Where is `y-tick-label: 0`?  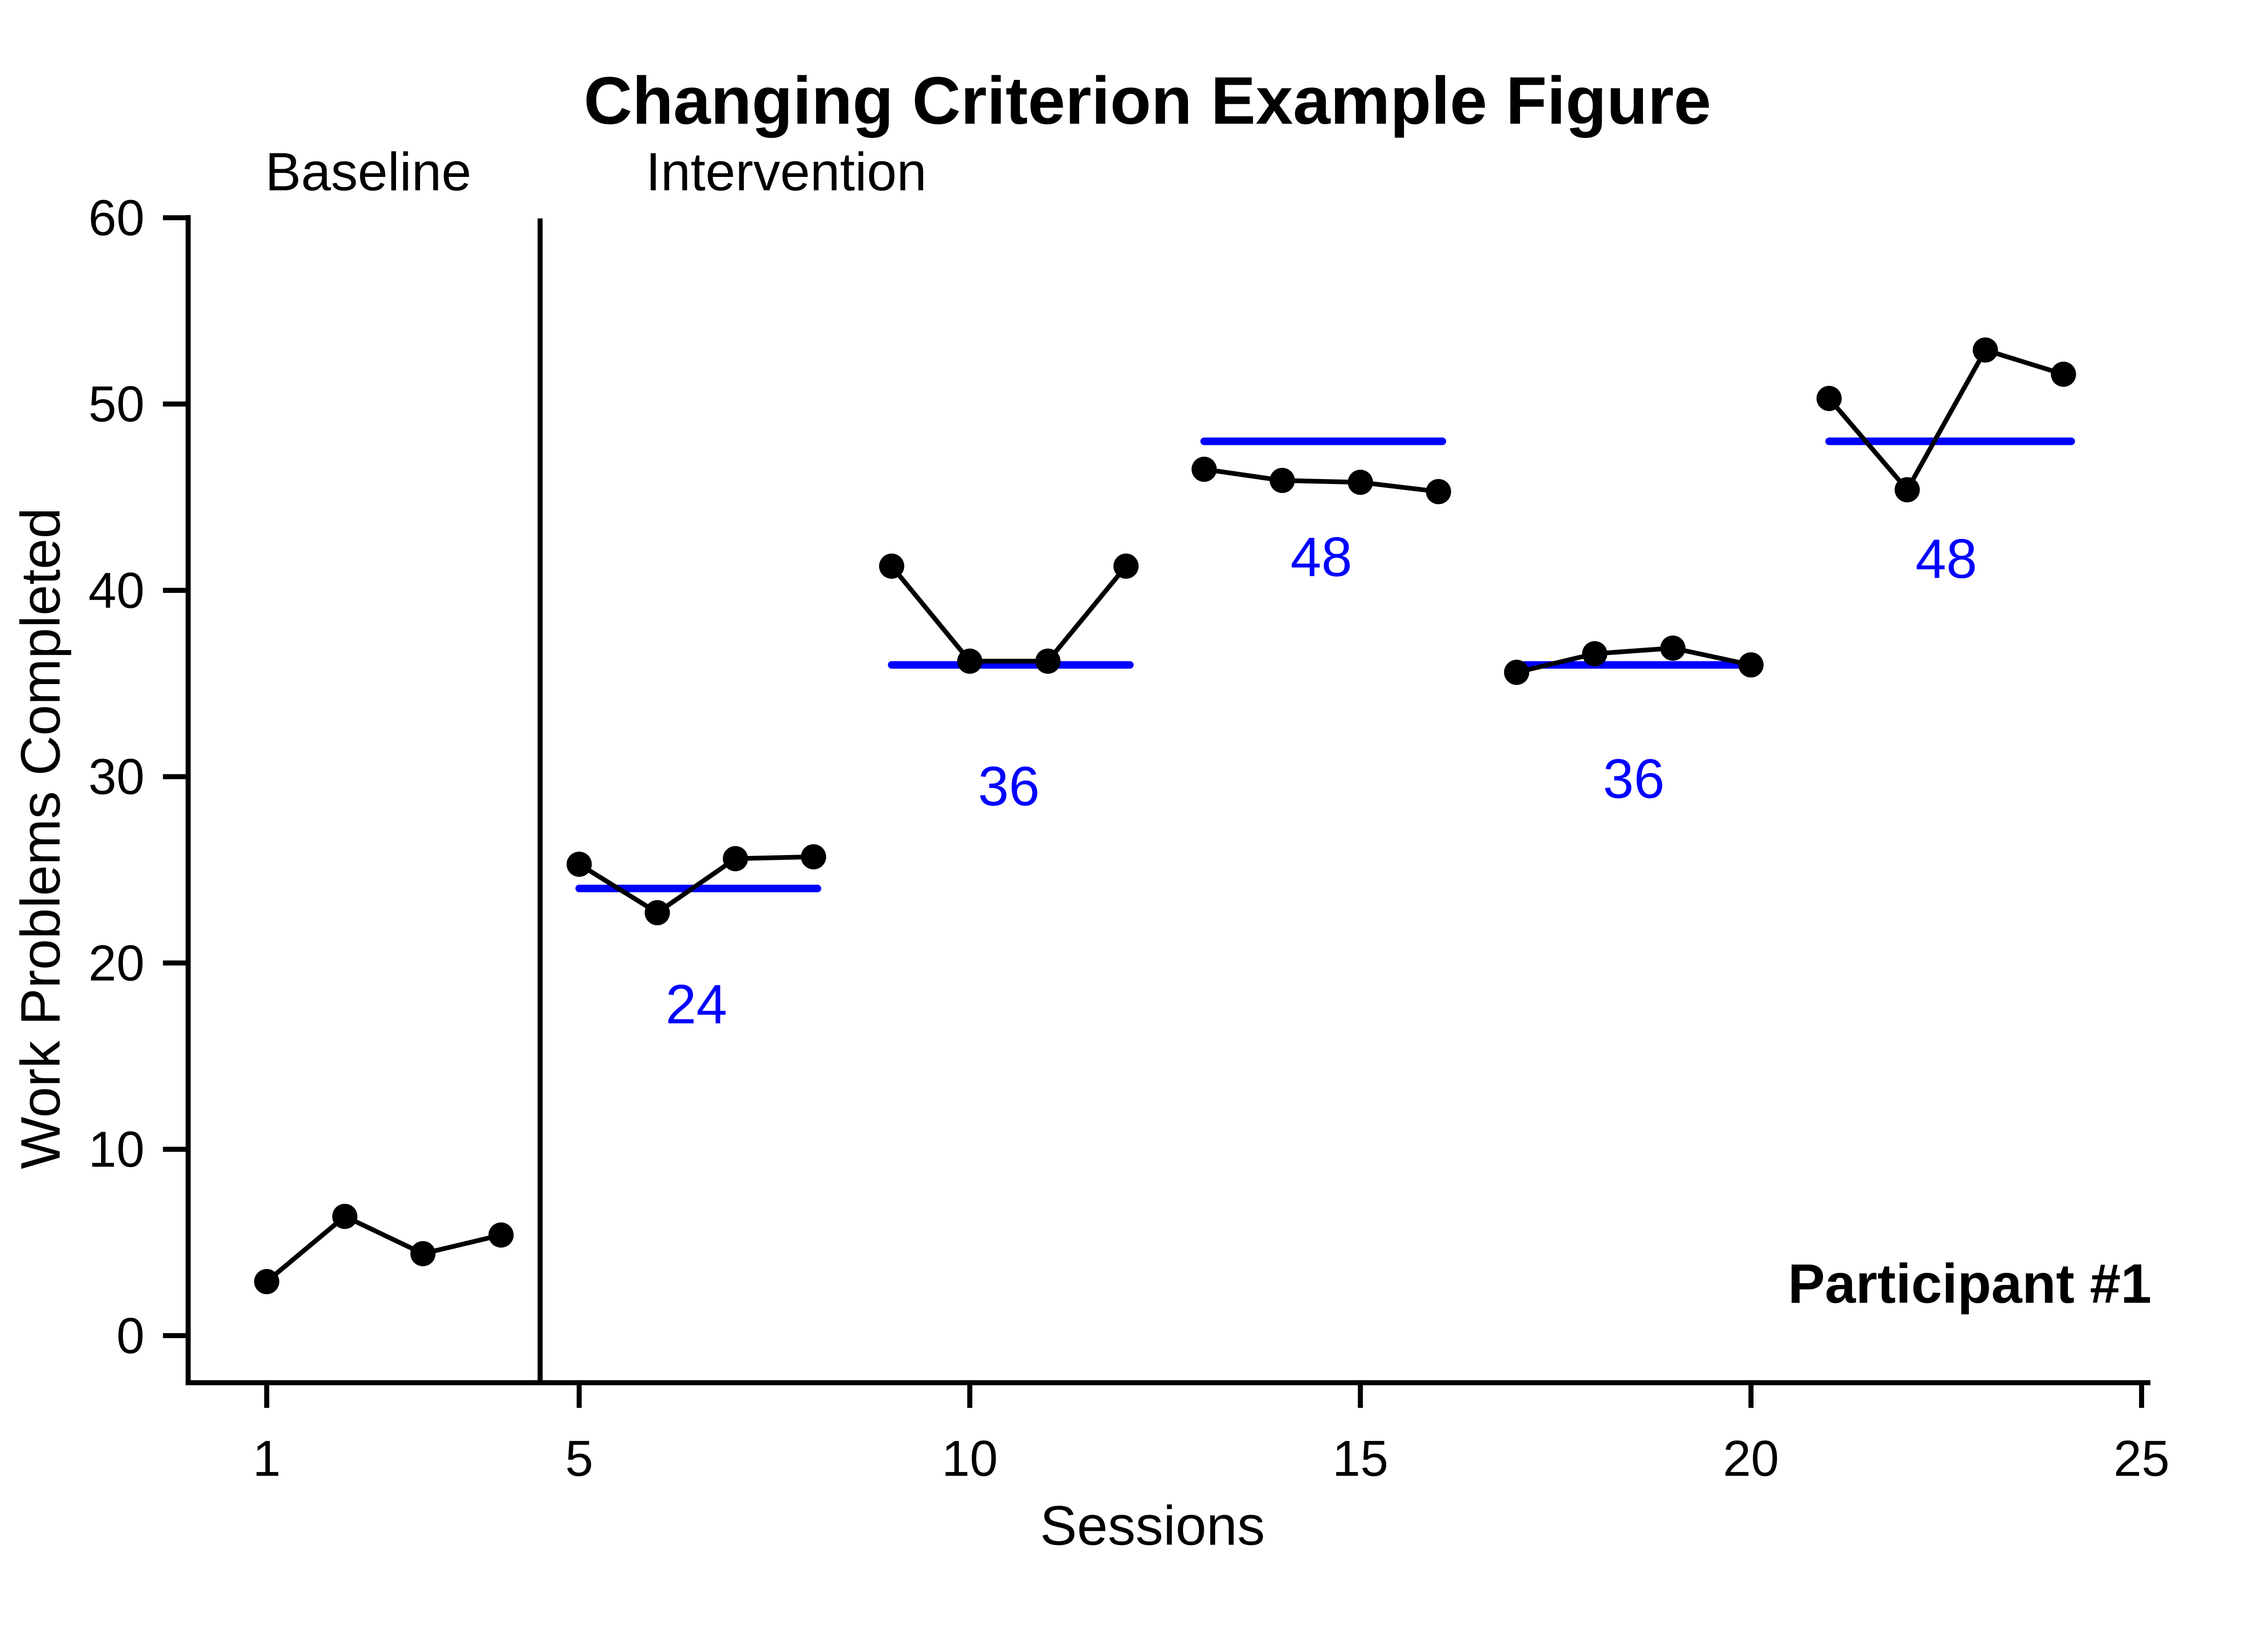 y-tick-label: 0 is located at coordinates (131, 1335).